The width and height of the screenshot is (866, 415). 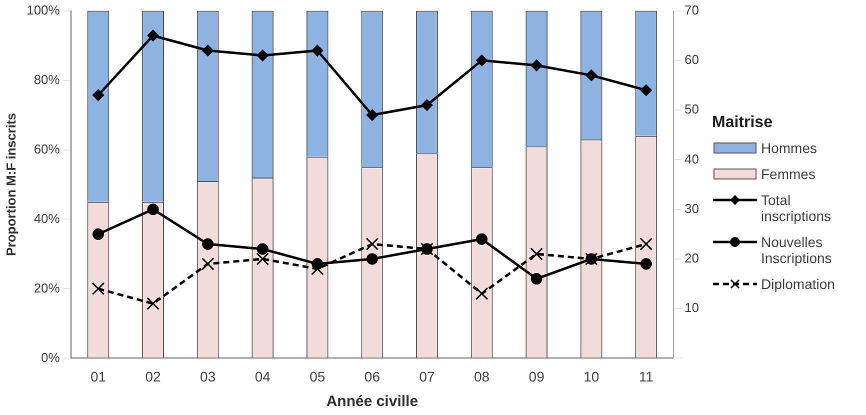 I want to click on x-tick-label: 01, so click(x=98, y=376).